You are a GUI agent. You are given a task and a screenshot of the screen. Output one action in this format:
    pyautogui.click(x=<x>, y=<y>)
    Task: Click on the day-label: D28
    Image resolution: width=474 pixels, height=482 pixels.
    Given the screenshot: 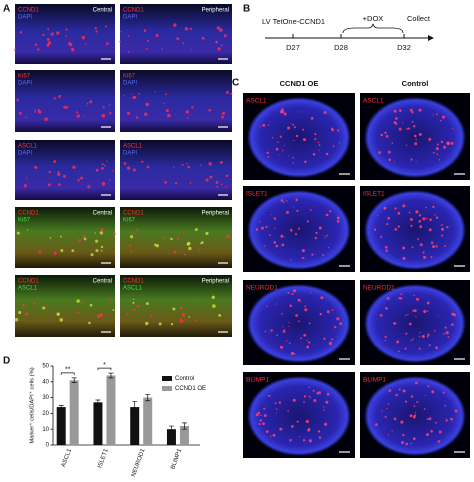 What is the action you would take?
    pyautogui.click(x=341, y=47)
    